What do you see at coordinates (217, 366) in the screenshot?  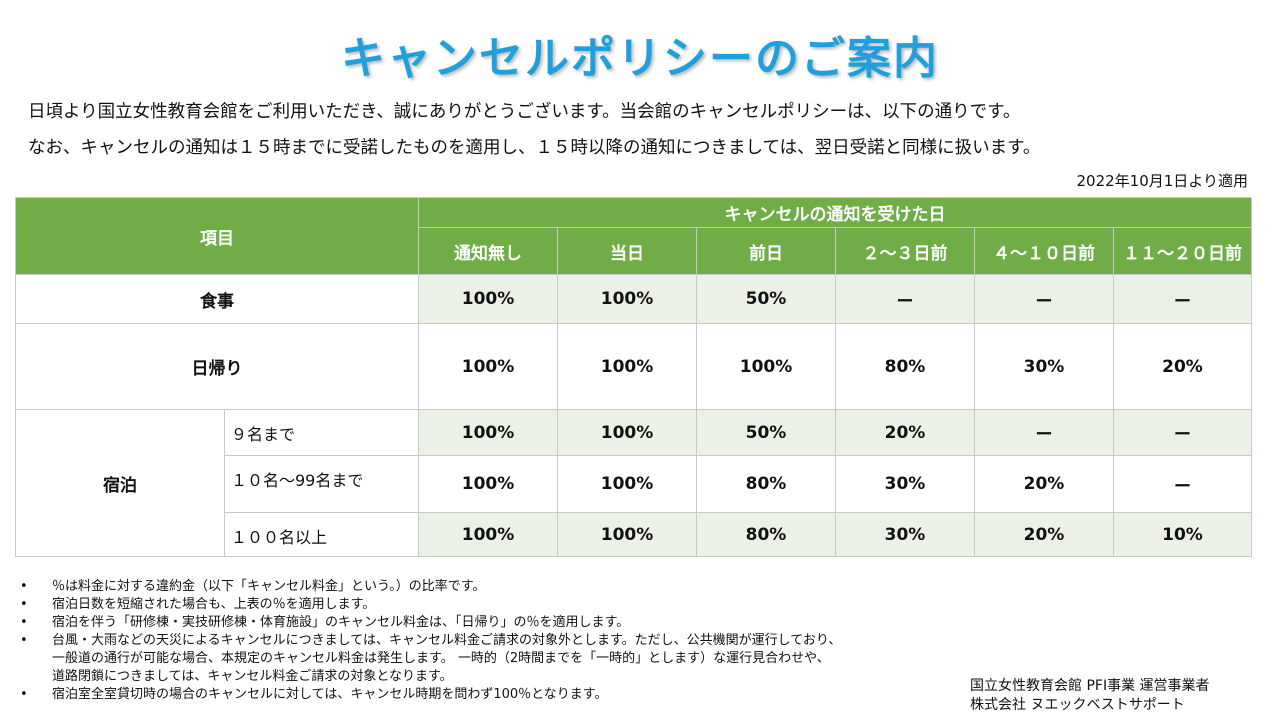 I see `row-label-daytrip: 日帰り` at bounding box center [217, 366].